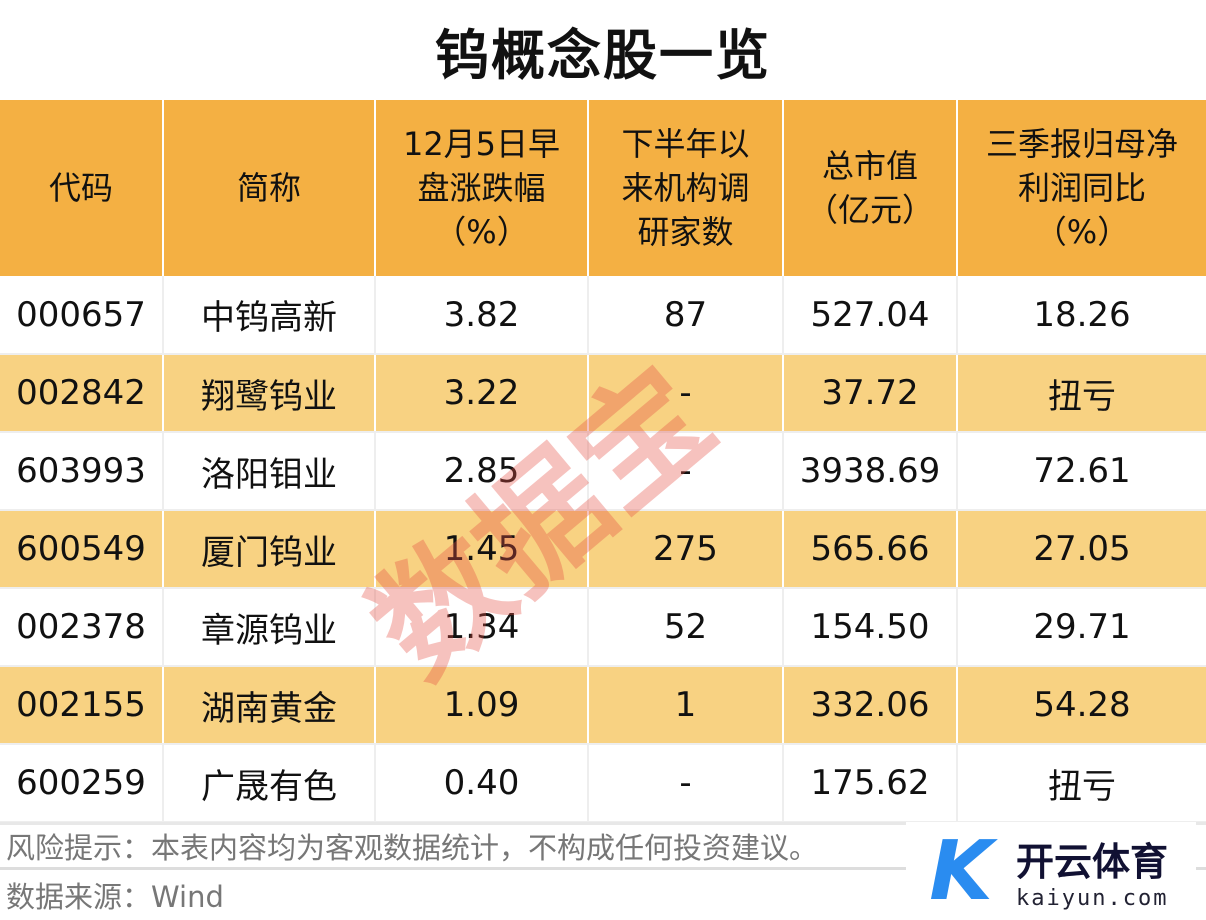 The width and height of the screenshot is (1206, 920). What do you see at coordinates (686, 188) in the screenshot?
I see `column-header: 下半年以 来机构调 研家数` at bounding box center [686, 188].